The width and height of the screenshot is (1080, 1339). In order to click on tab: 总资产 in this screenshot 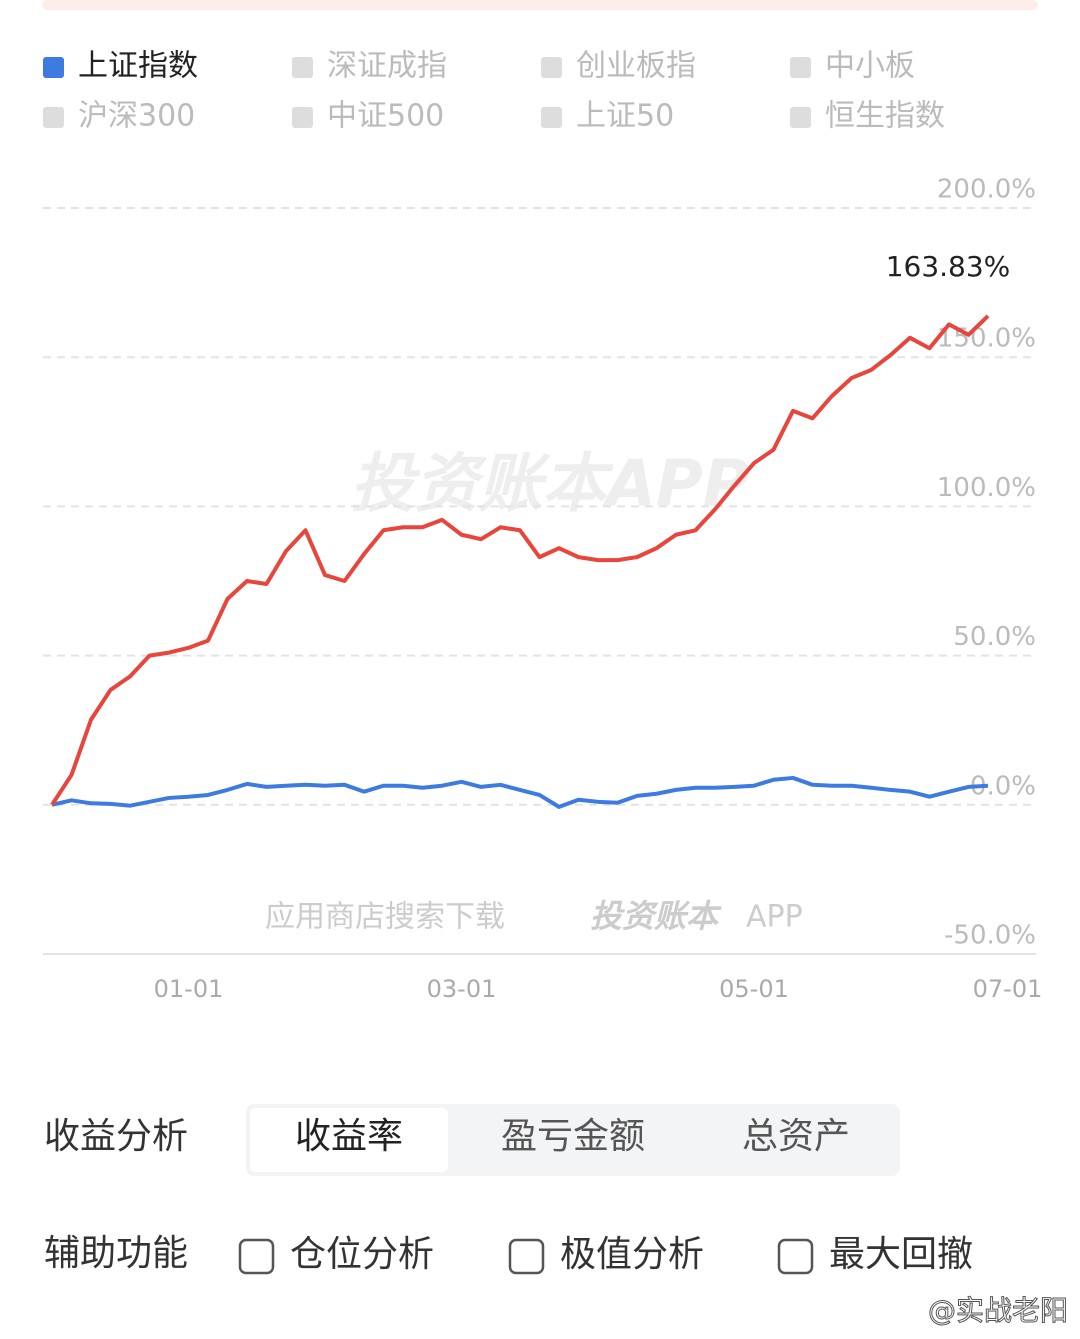, I will do `click(796, 1136)`.